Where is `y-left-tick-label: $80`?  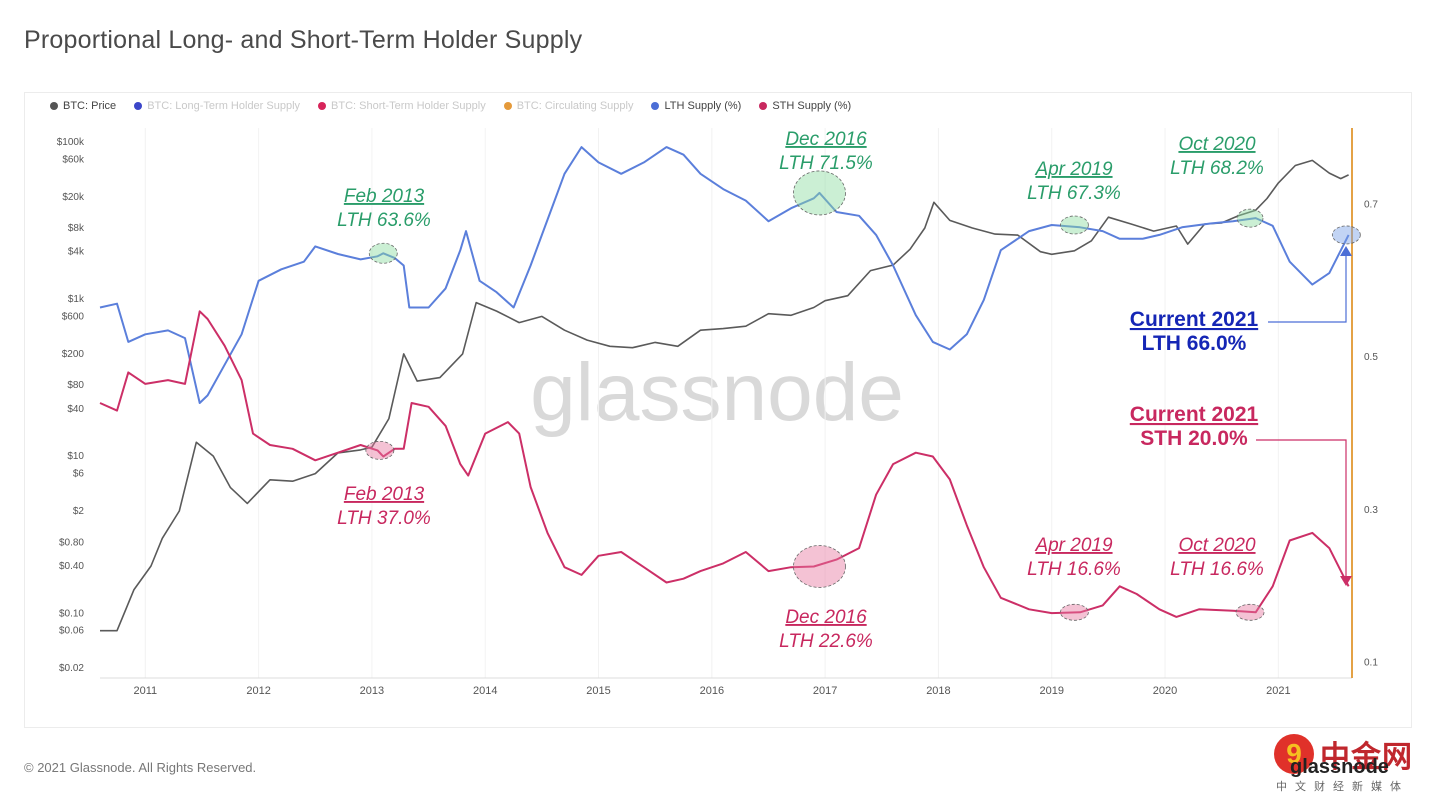 y-left-tick-label: $80 is located at coordinates (75, 385).